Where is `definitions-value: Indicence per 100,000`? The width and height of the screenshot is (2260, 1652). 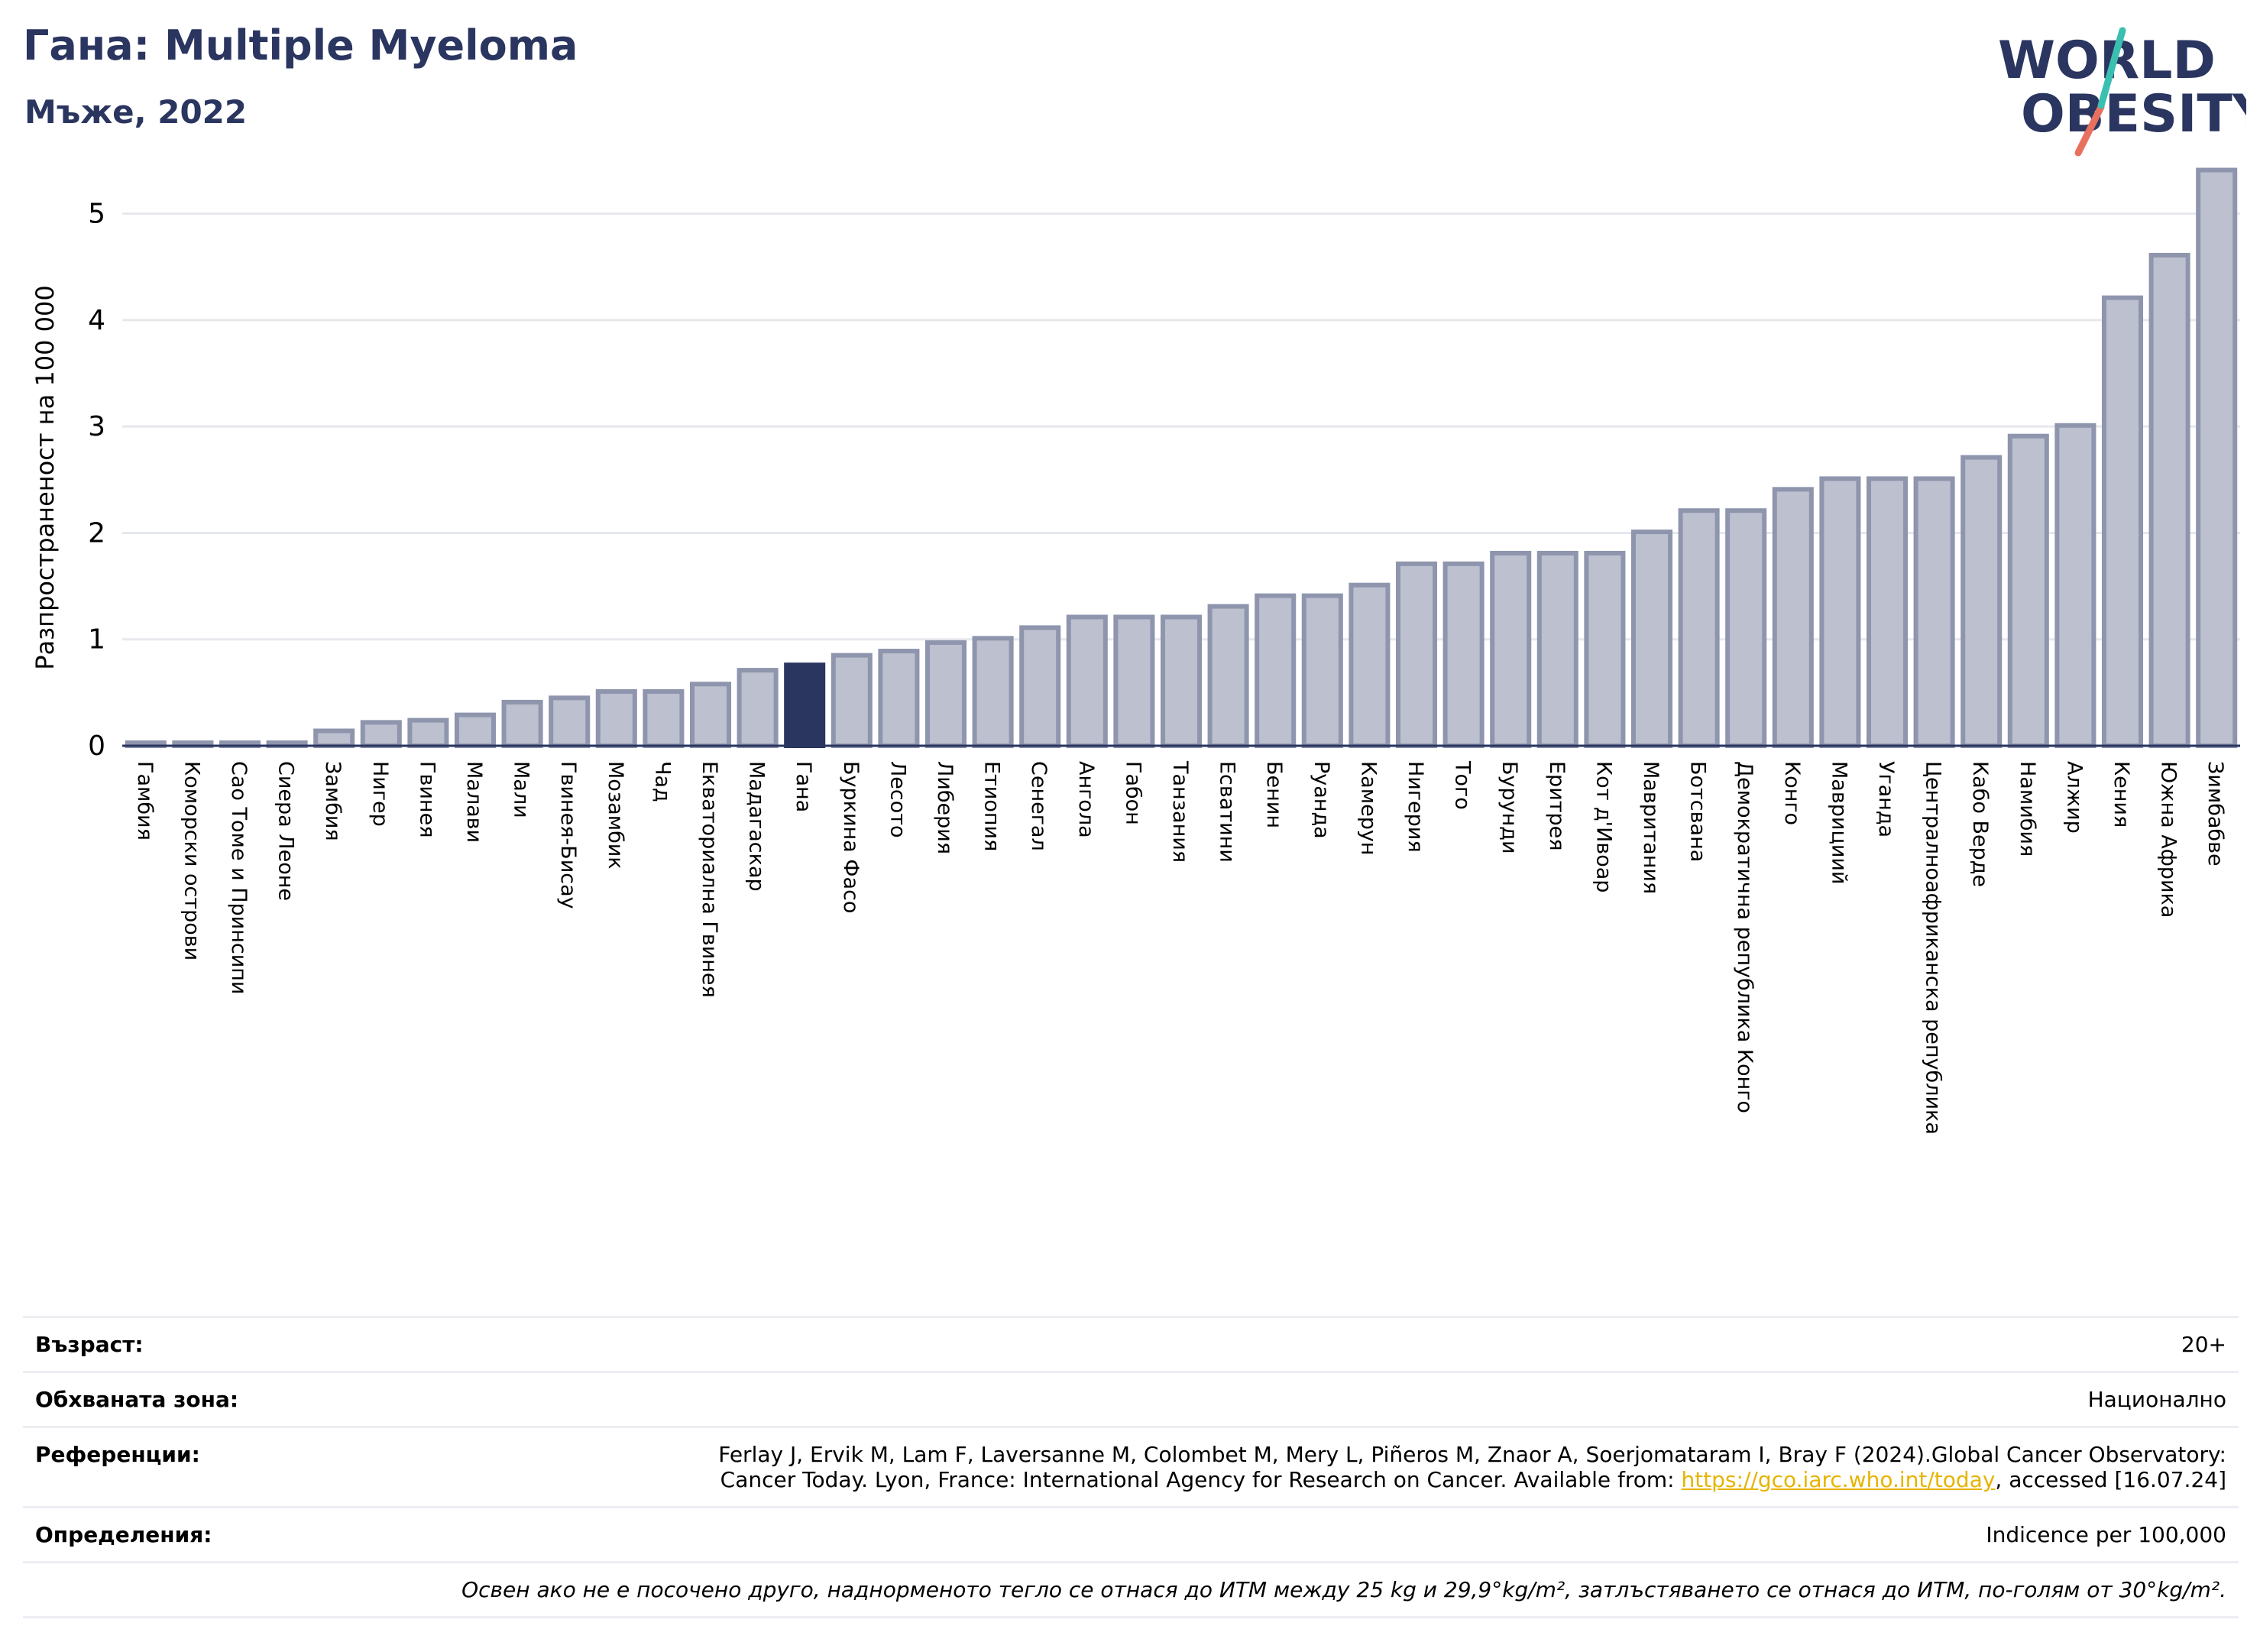
definitions-value: Indicence per 100,000 is located at coordinates (2106, 1534).